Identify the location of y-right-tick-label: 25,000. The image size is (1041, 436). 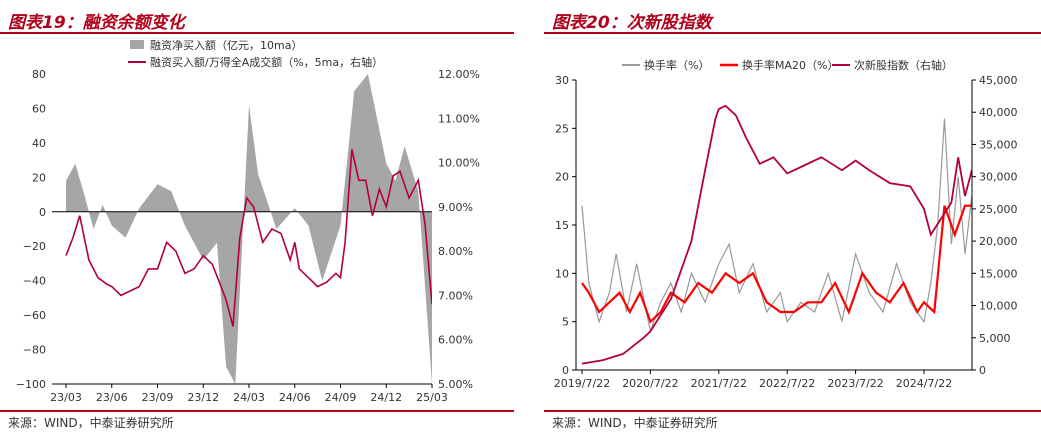
(998, 209).